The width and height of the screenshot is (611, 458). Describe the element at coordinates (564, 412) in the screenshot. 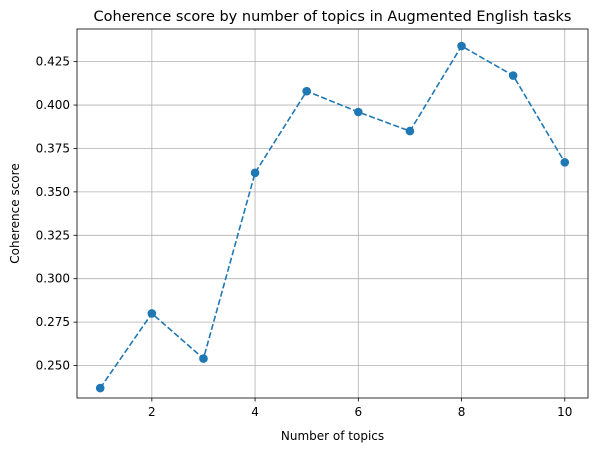

I see `x-tick-label: 10` at that location.